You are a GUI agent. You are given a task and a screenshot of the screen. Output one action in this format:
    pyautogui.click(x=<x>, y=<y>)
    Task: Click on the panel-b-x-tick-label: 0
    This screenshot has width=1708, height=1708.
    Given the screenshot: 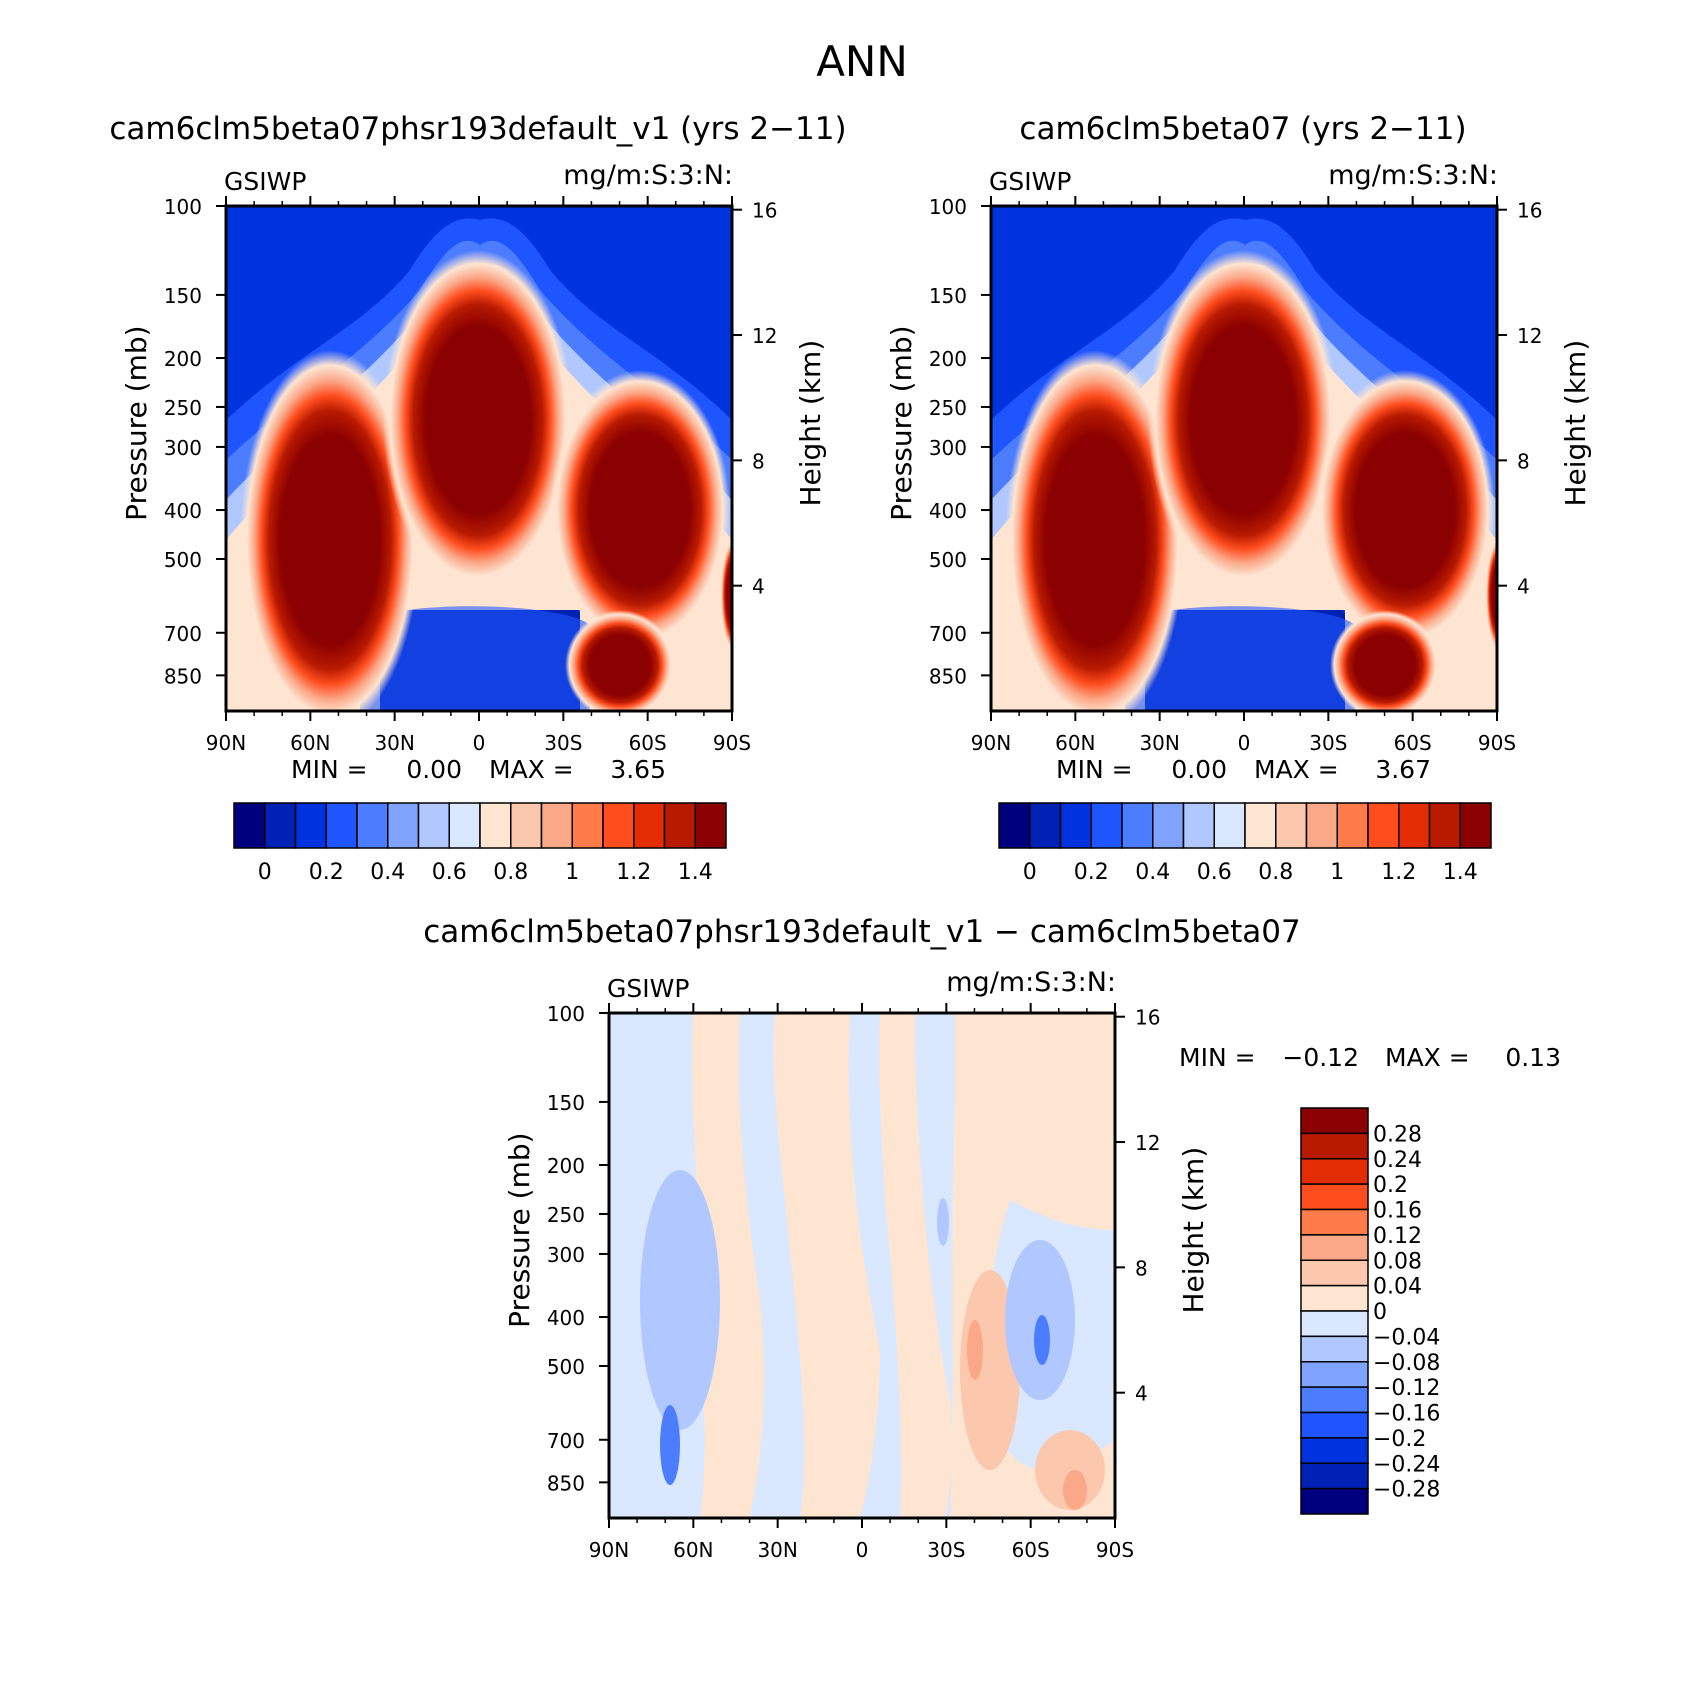 What is the action you would take?
    pyautogui.click(x=1244, y=743)
    